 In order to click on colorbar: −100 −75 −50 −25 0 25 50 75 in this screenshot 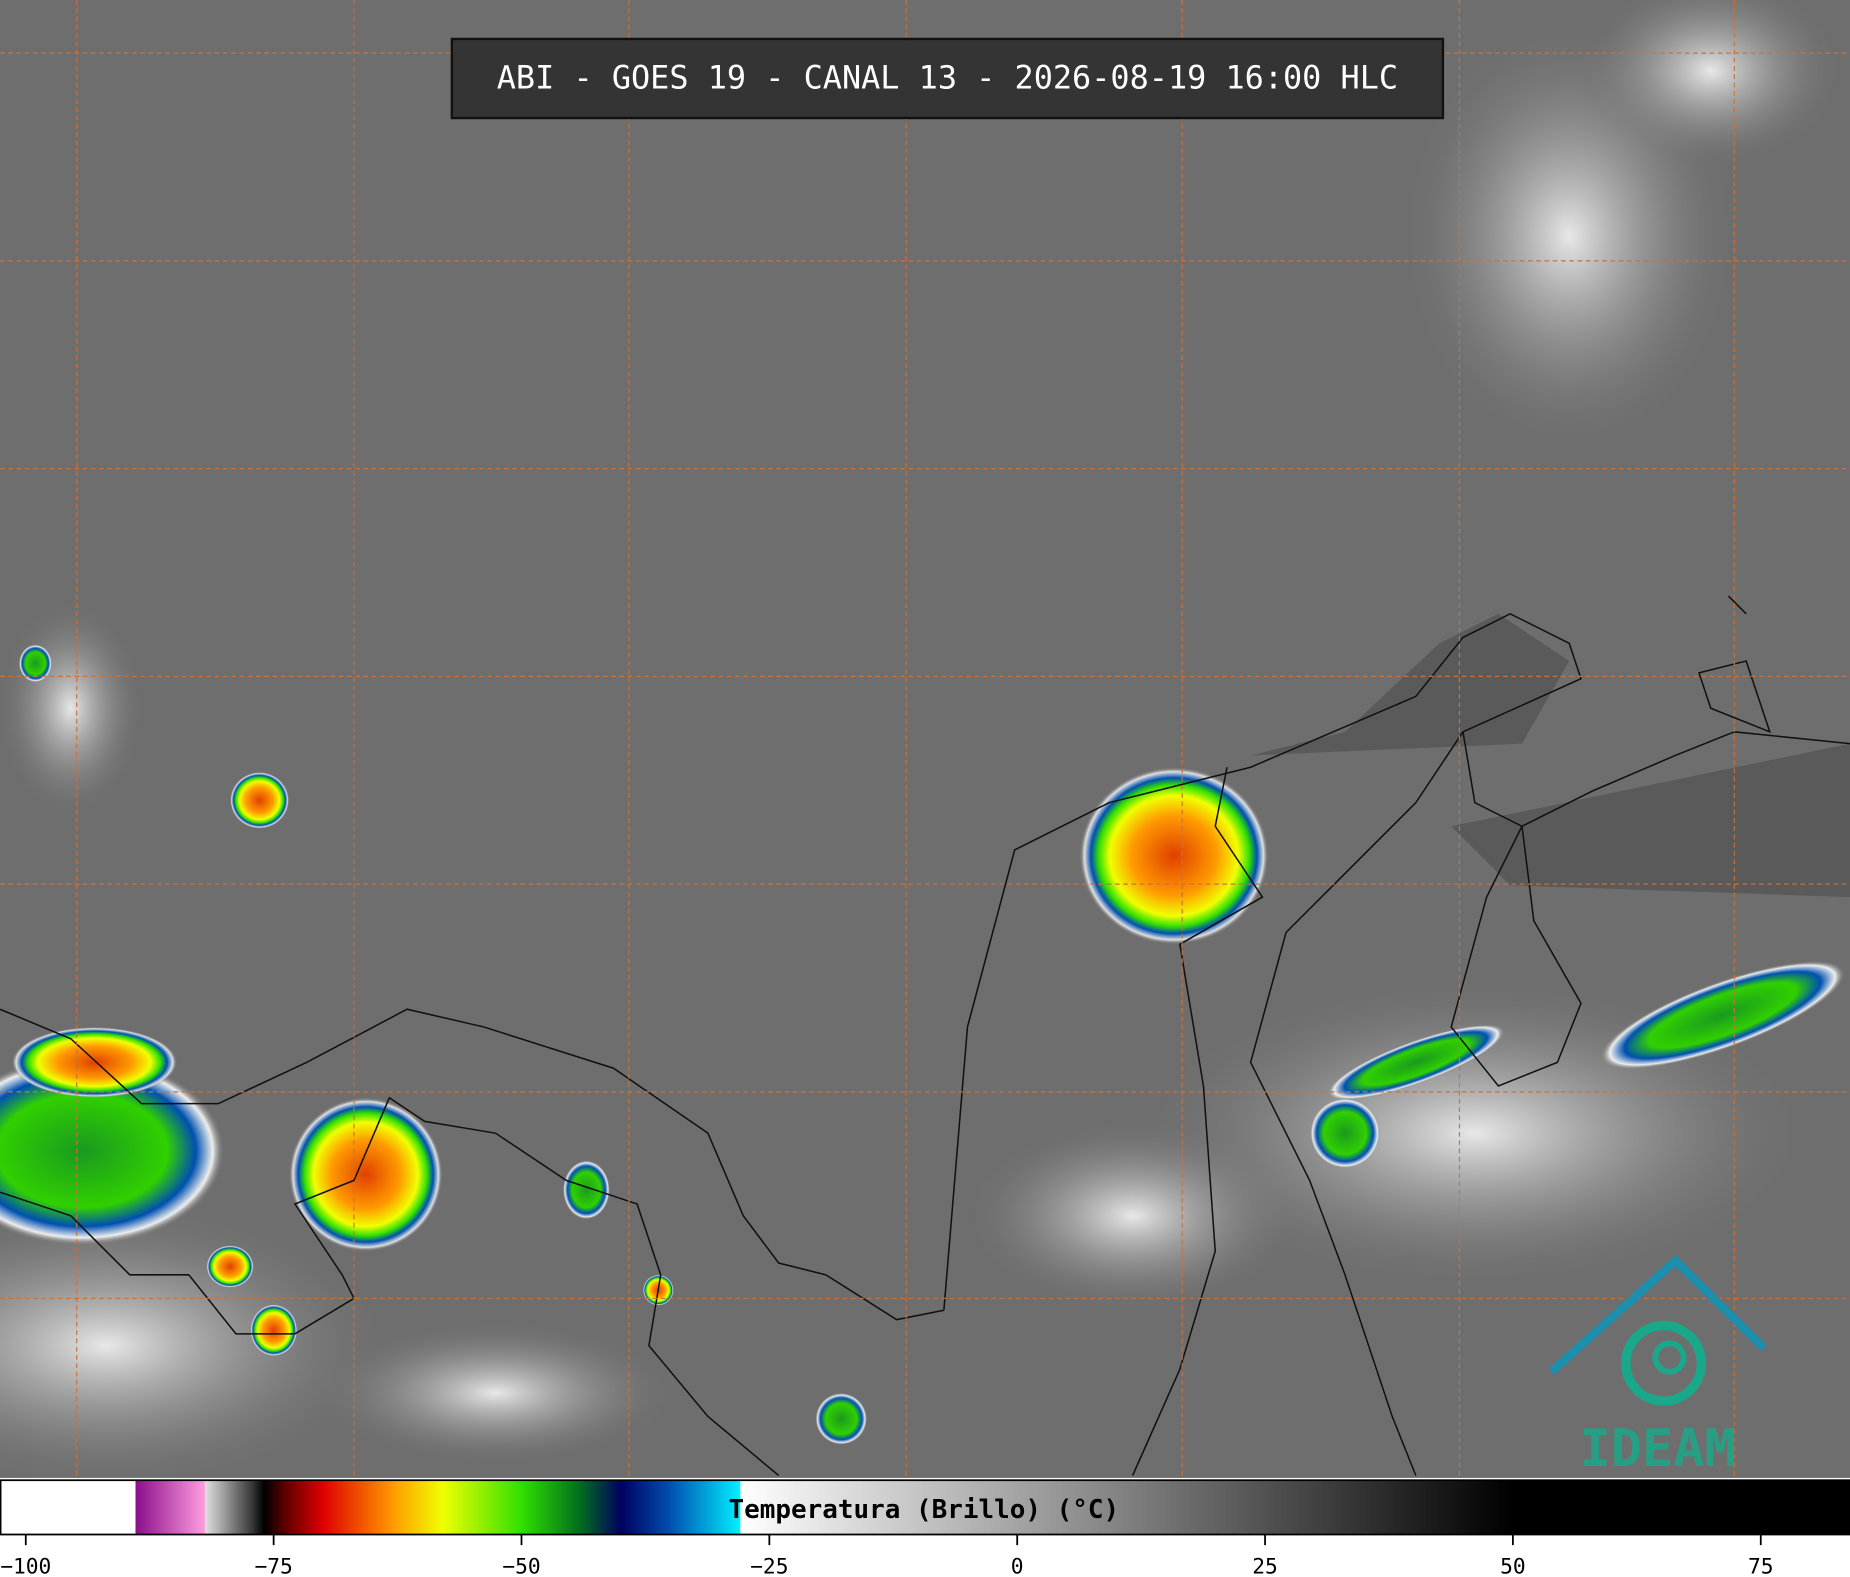, I will do `click(925, 1528)`.